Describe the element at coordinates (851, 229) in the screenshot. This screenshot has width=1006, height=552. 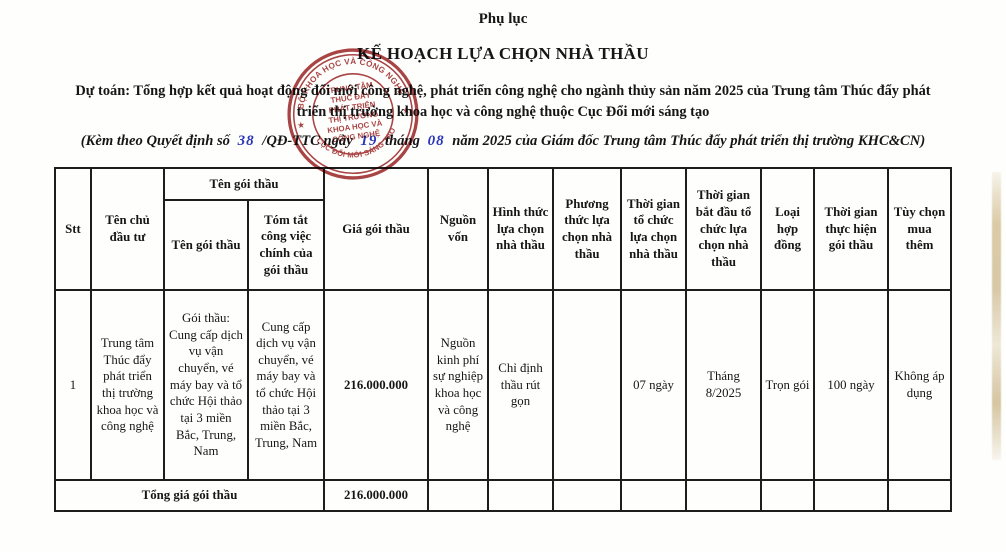
I see `header-execution-duration: Thời gian thực hiện gói thầu` at that location.